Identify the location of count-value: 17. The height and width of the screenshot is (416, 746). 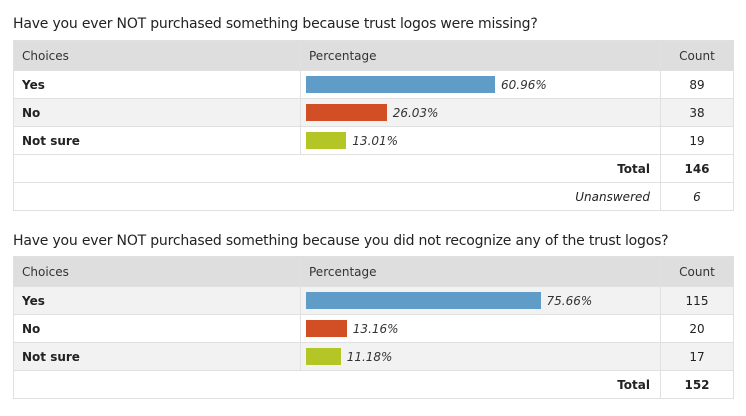
(697, 356).